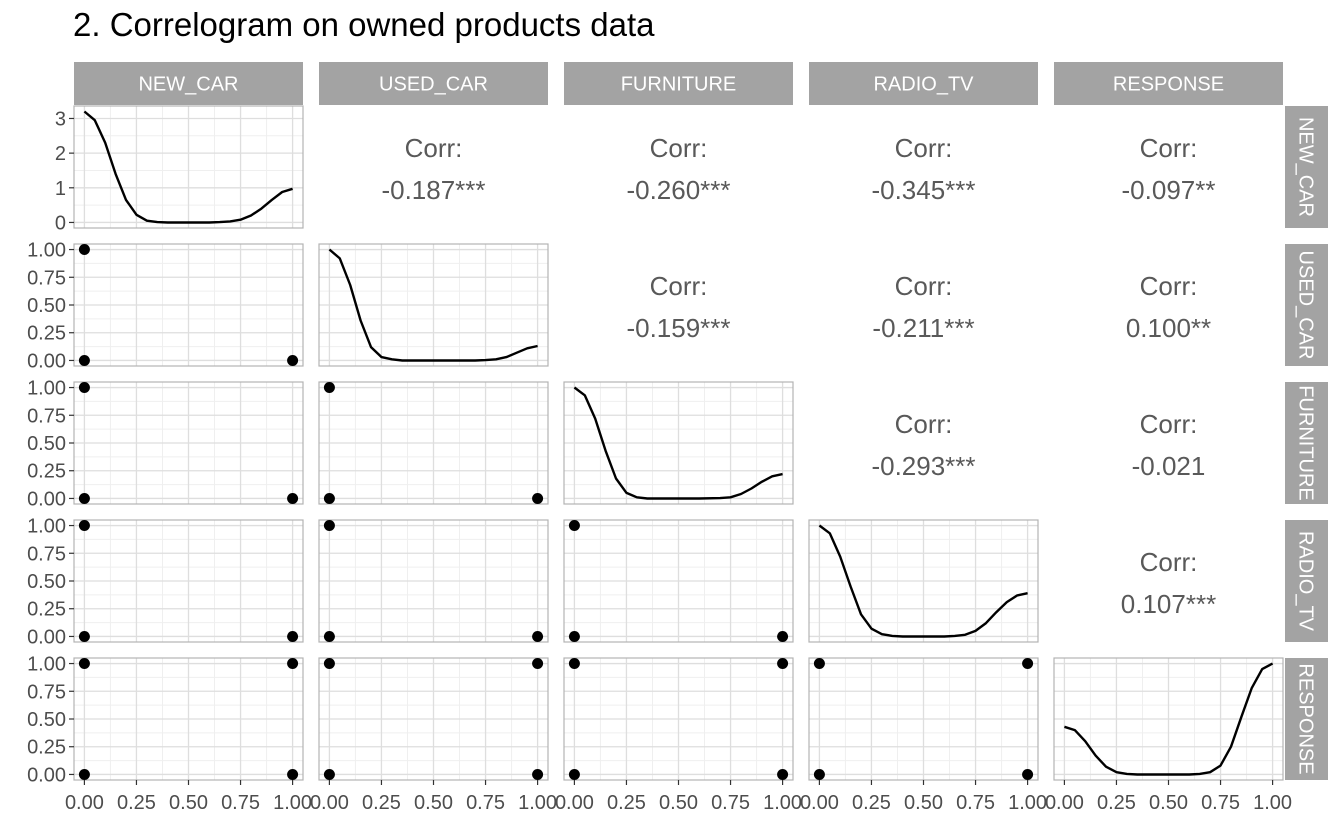 The width and height of the screenshot is (1344, 830). Describe the element at coordinates (923, 83) in the screenshot. I see `strip-top-radio-tv` at that location.